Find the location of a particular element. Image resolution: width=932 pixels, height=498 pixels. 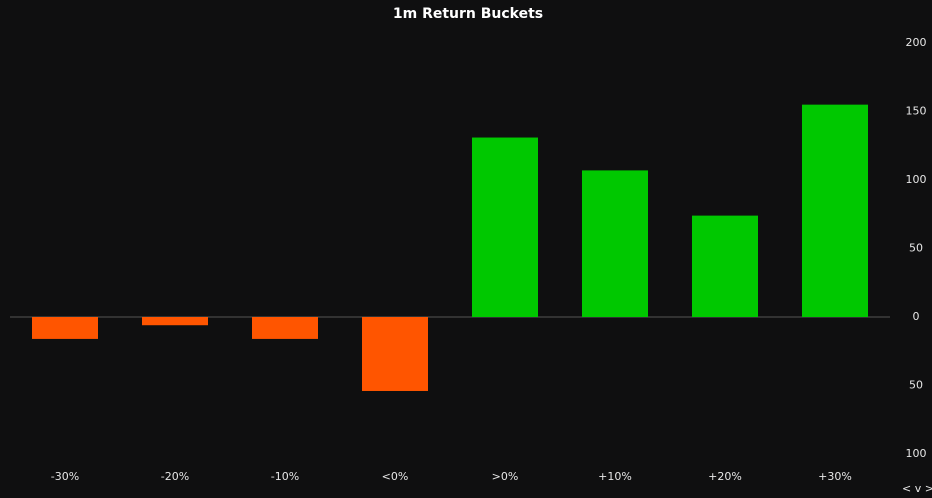

x-tick-label: >0% is located at coordinates (505, 476).